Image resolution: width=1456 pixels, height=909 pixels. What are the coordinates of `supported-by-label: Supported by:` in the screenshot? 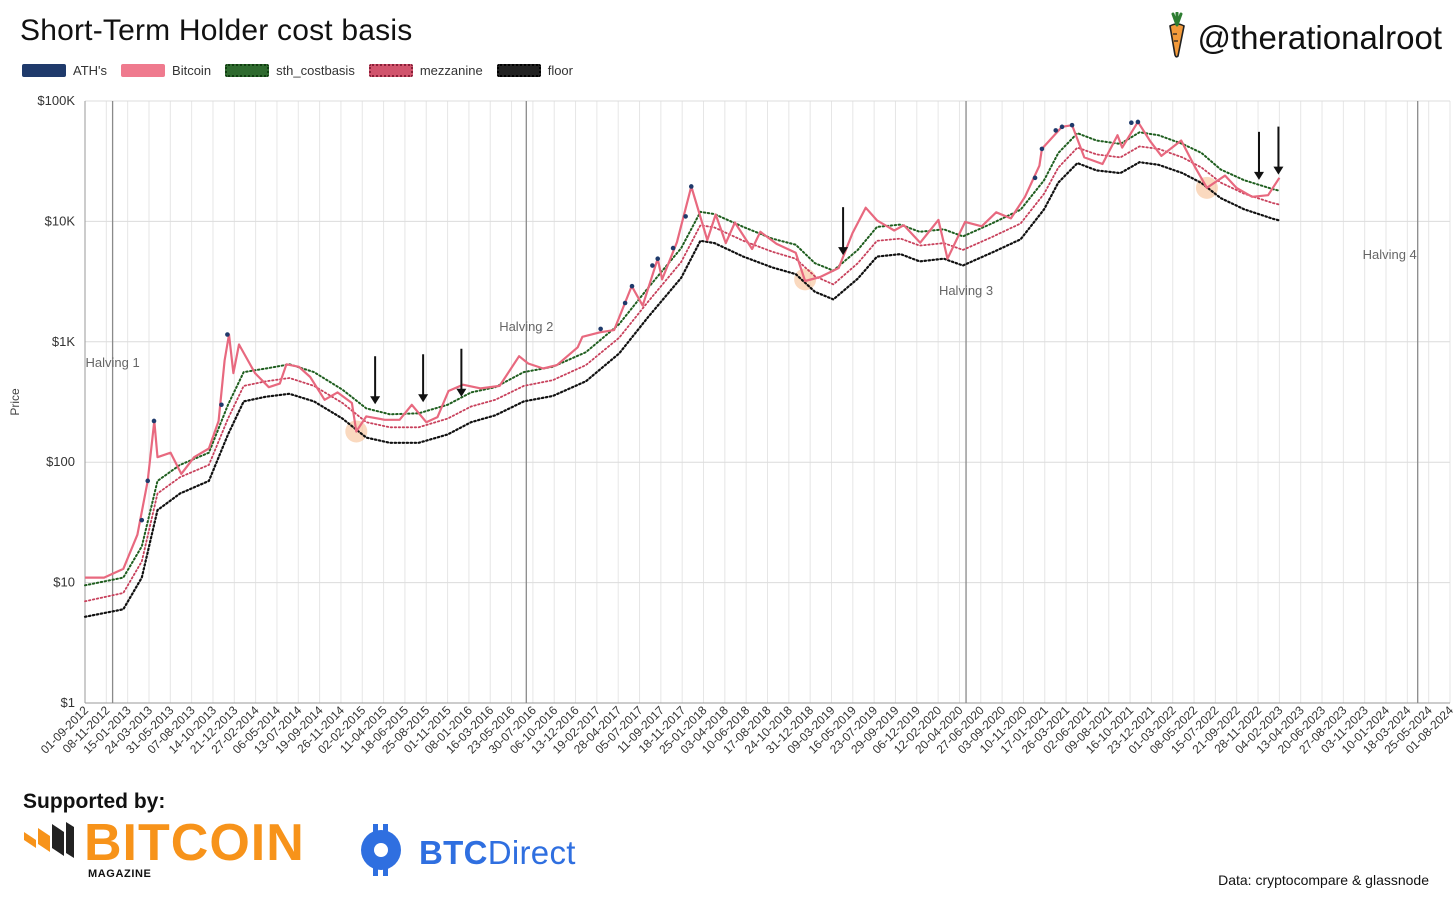 It's located at (94, 801).